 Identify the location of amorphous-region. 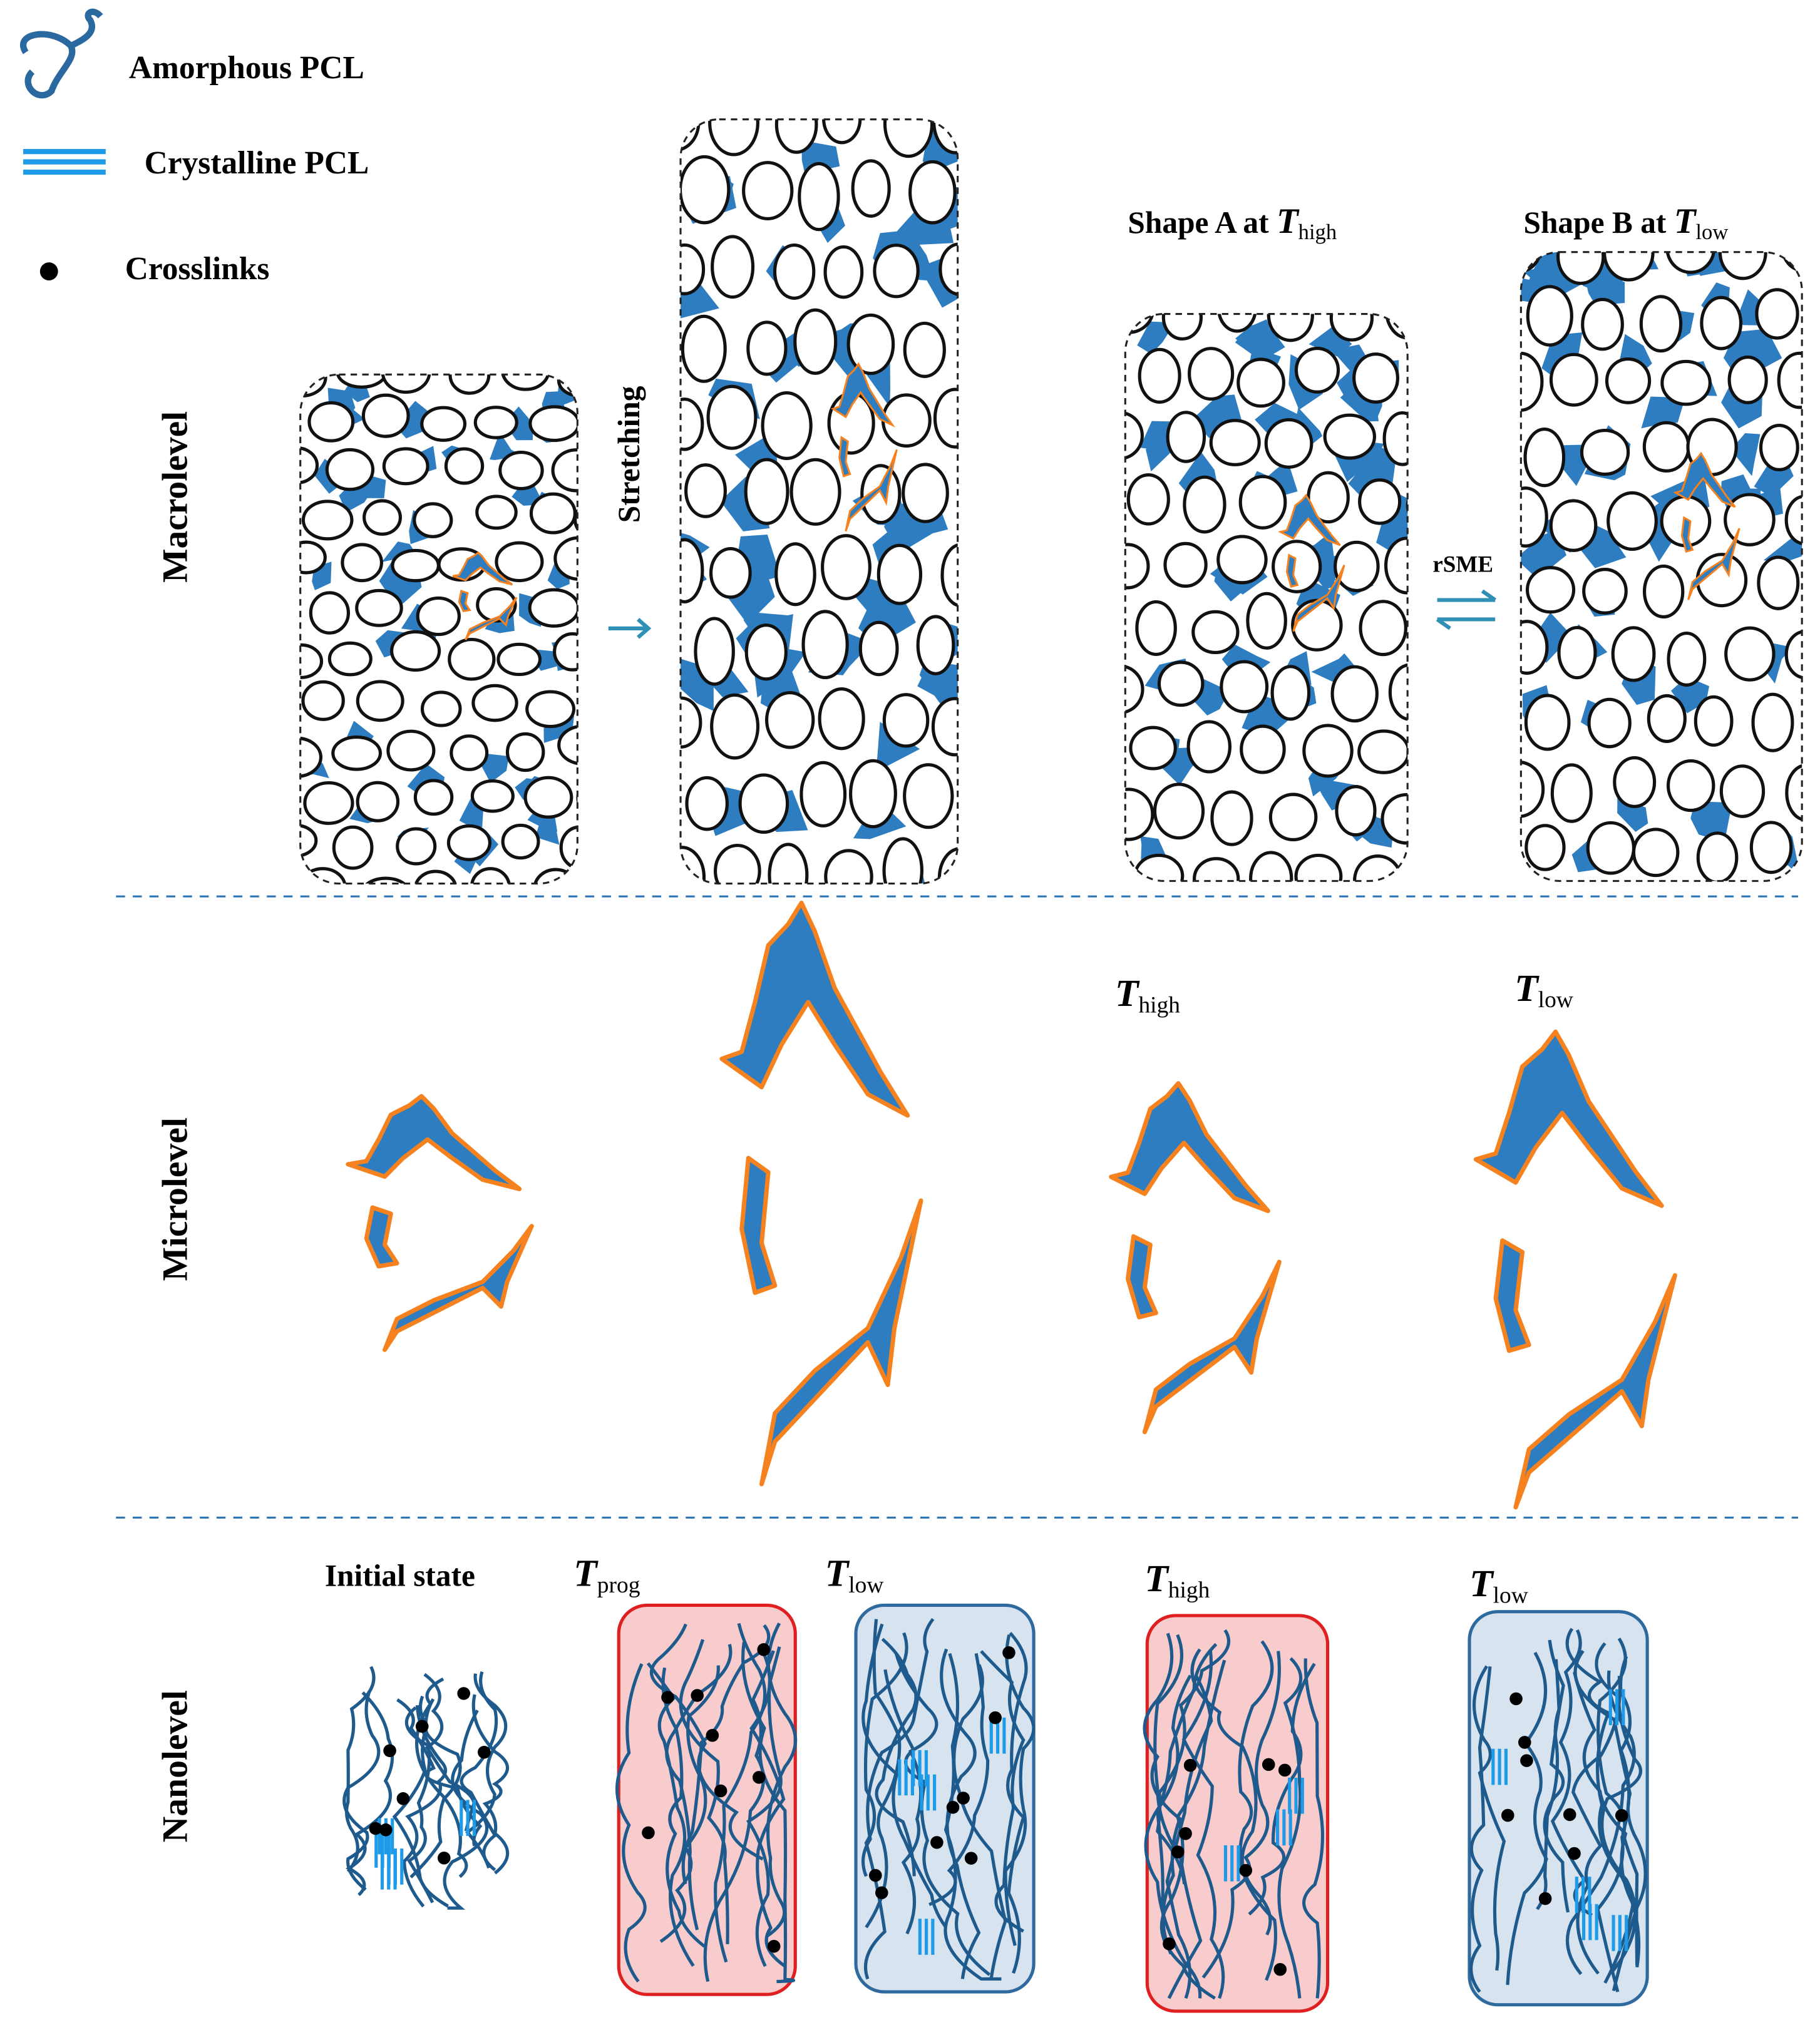
(1711, 822).